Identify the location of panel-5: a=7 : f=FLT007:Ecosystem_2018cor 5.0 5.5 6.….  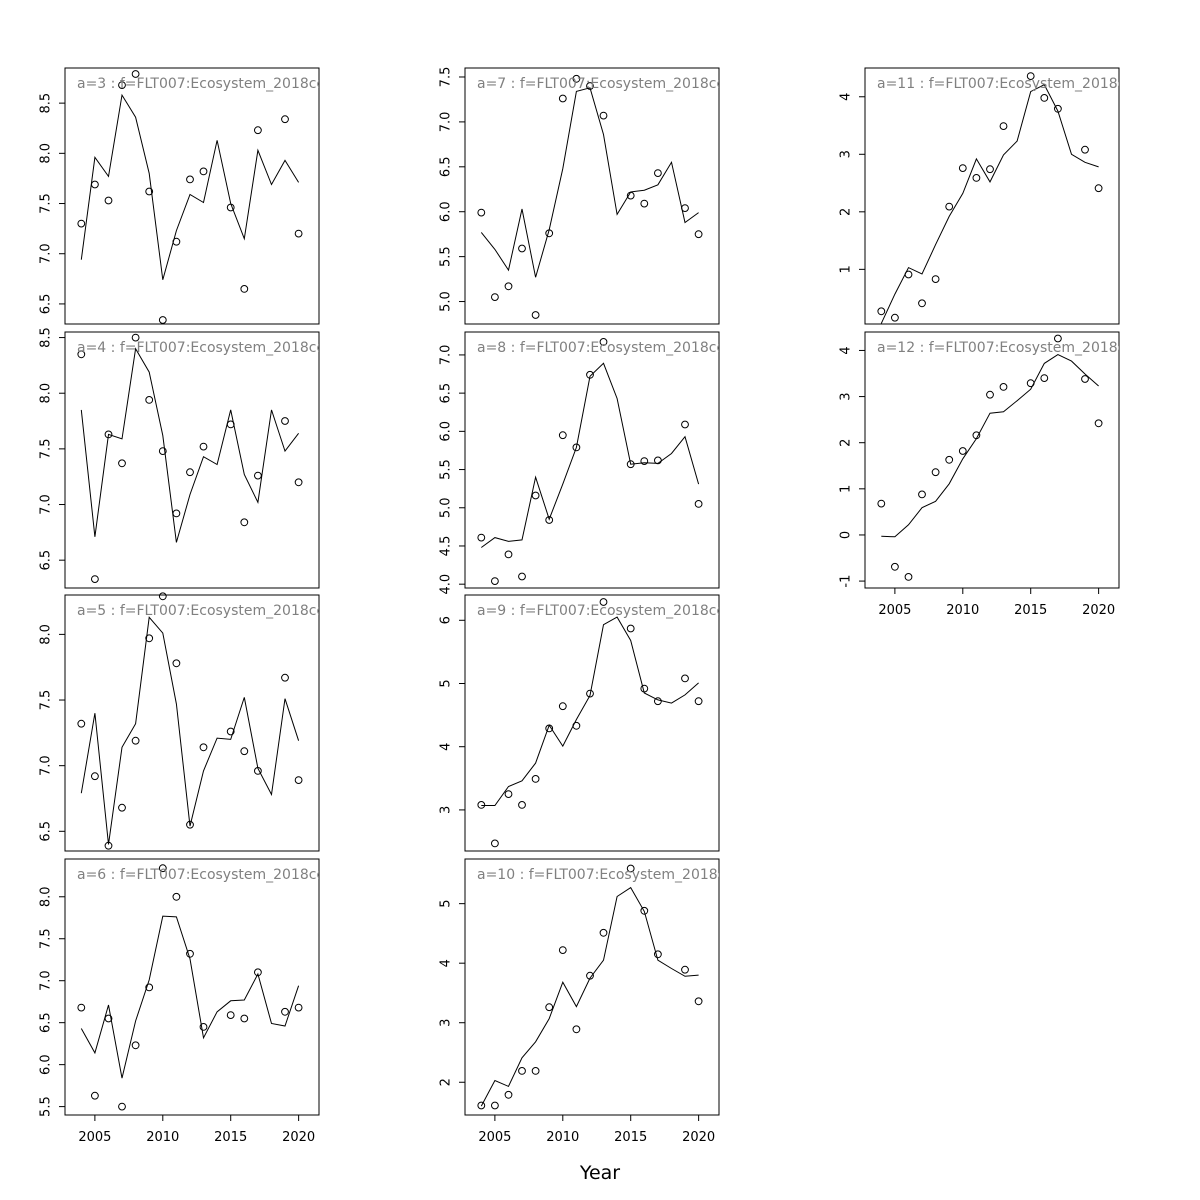
(579, 196).